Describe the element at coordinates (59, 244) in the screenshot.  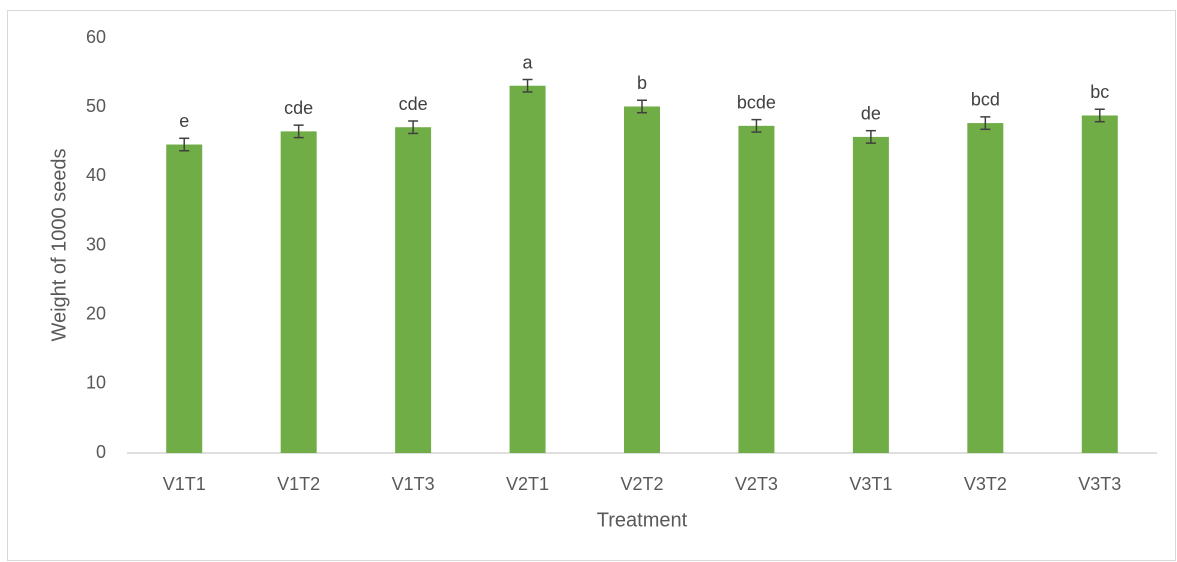
I see `y-axis-title: Weight of 1000 seeds` at that location.